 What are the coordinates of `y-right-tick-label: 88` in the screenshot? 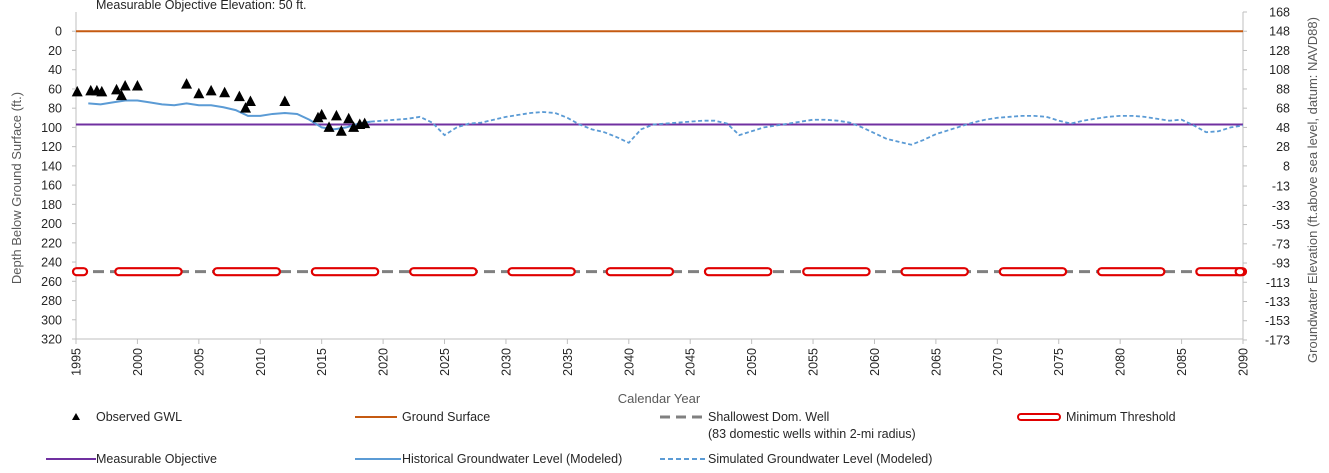 It's located at (1283, 89).